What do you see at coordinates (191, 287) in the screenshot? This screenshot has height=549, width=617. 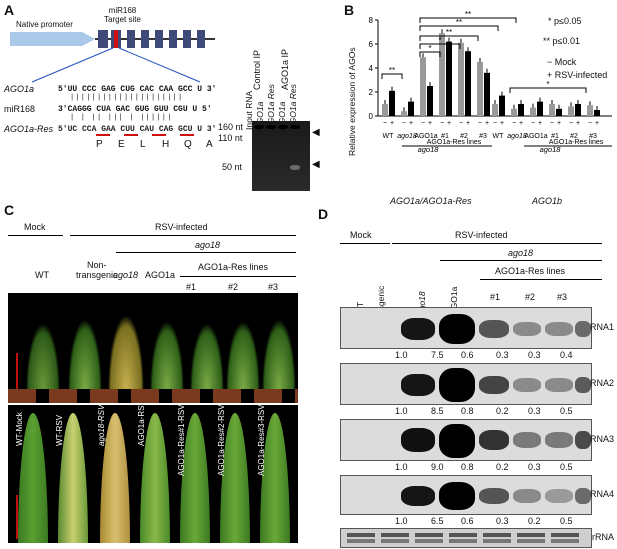 I see `c-line-1: #1` at bounding box center [191, 287].